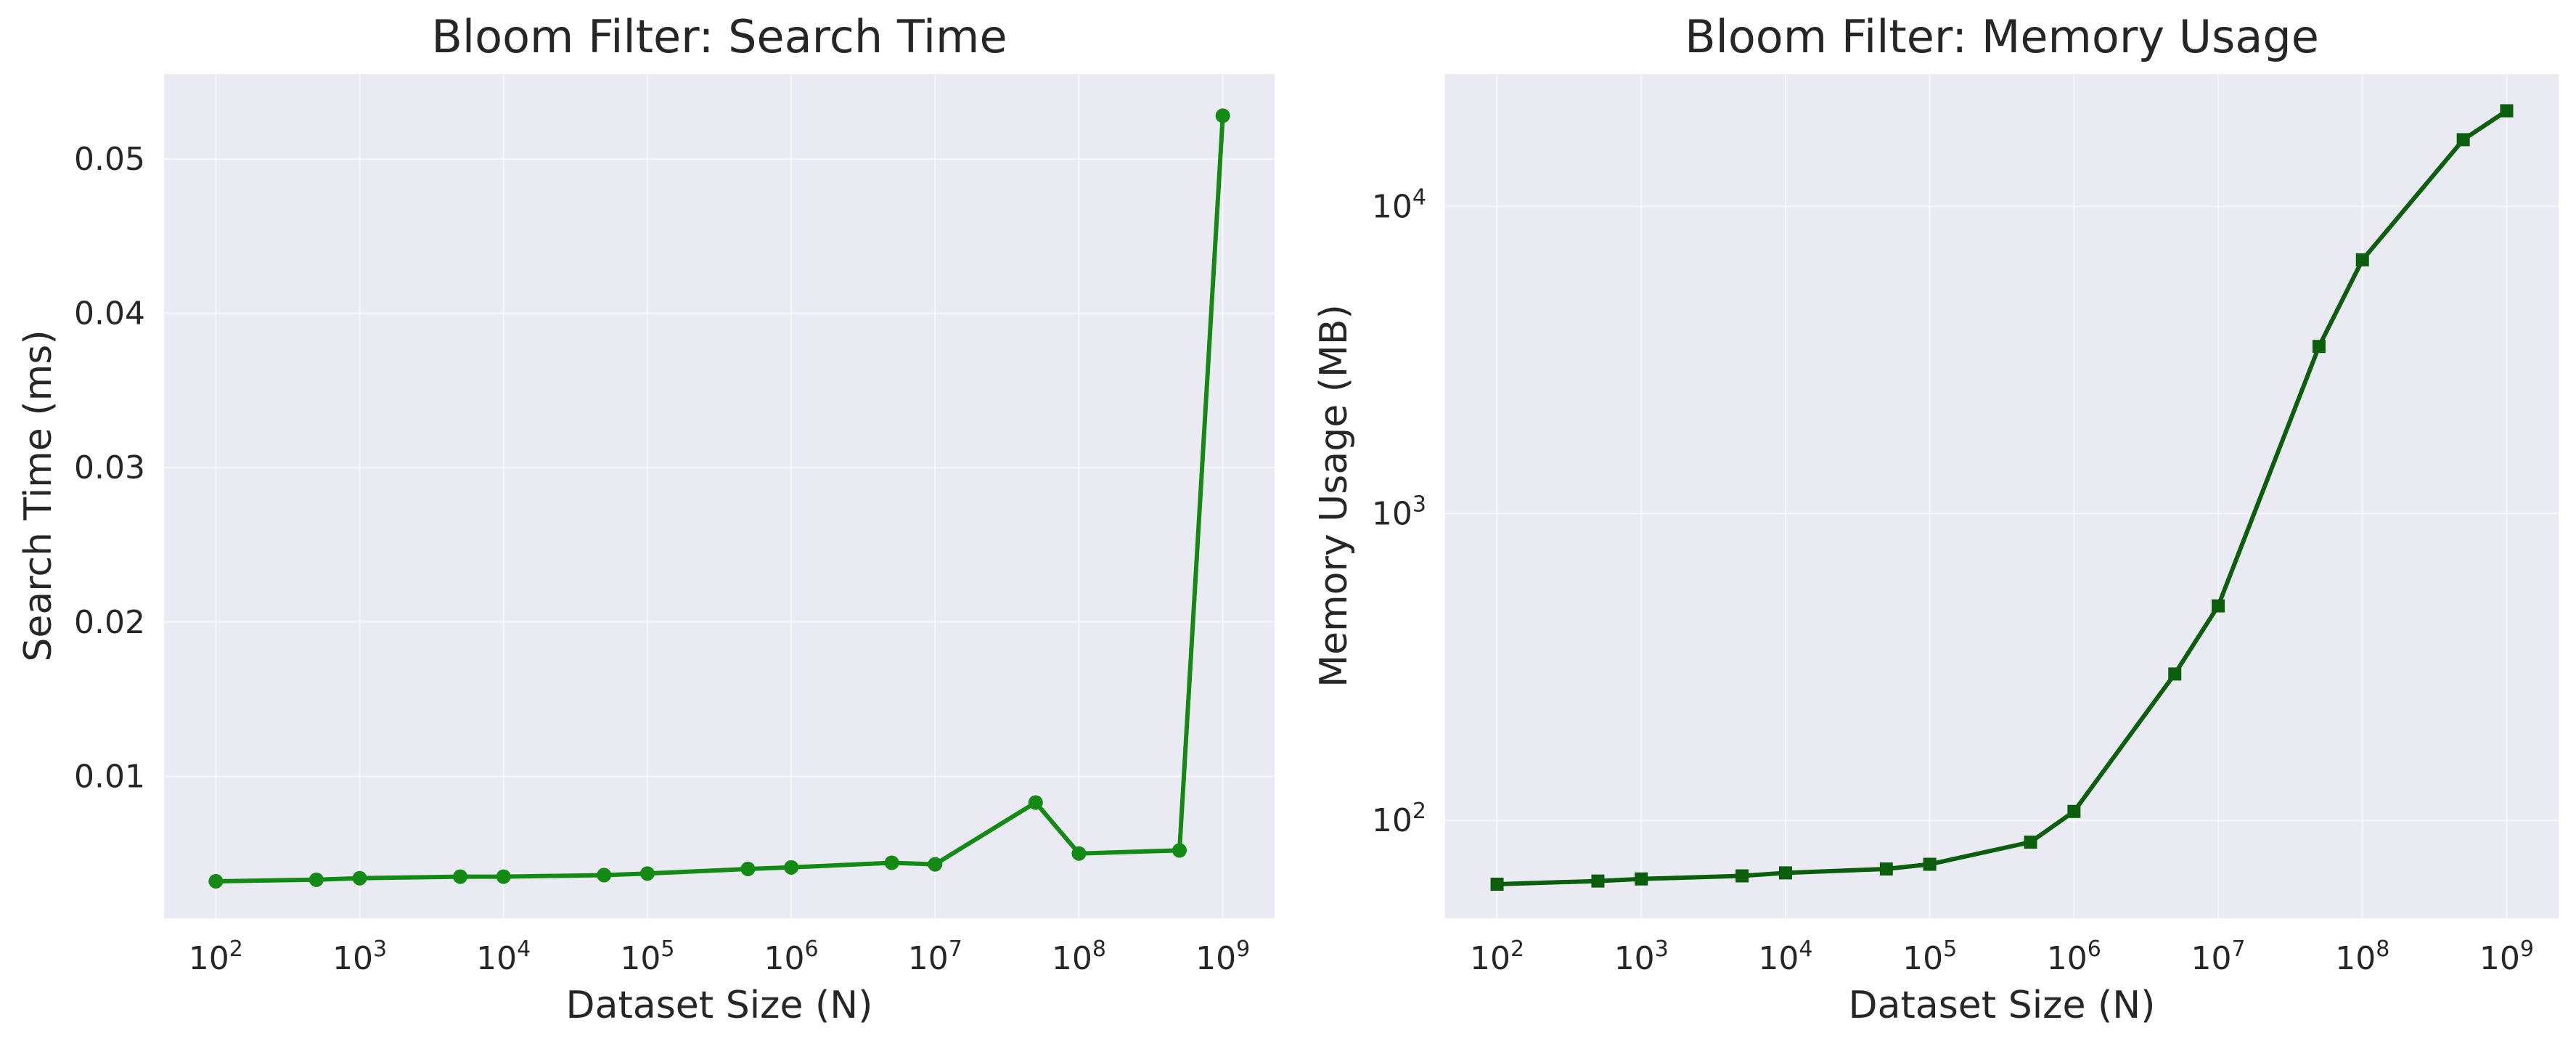 The width and height of the screenshot is (2576, 1049). I want to click on y-axis-label: Search Time (ms), so click(38, 495).